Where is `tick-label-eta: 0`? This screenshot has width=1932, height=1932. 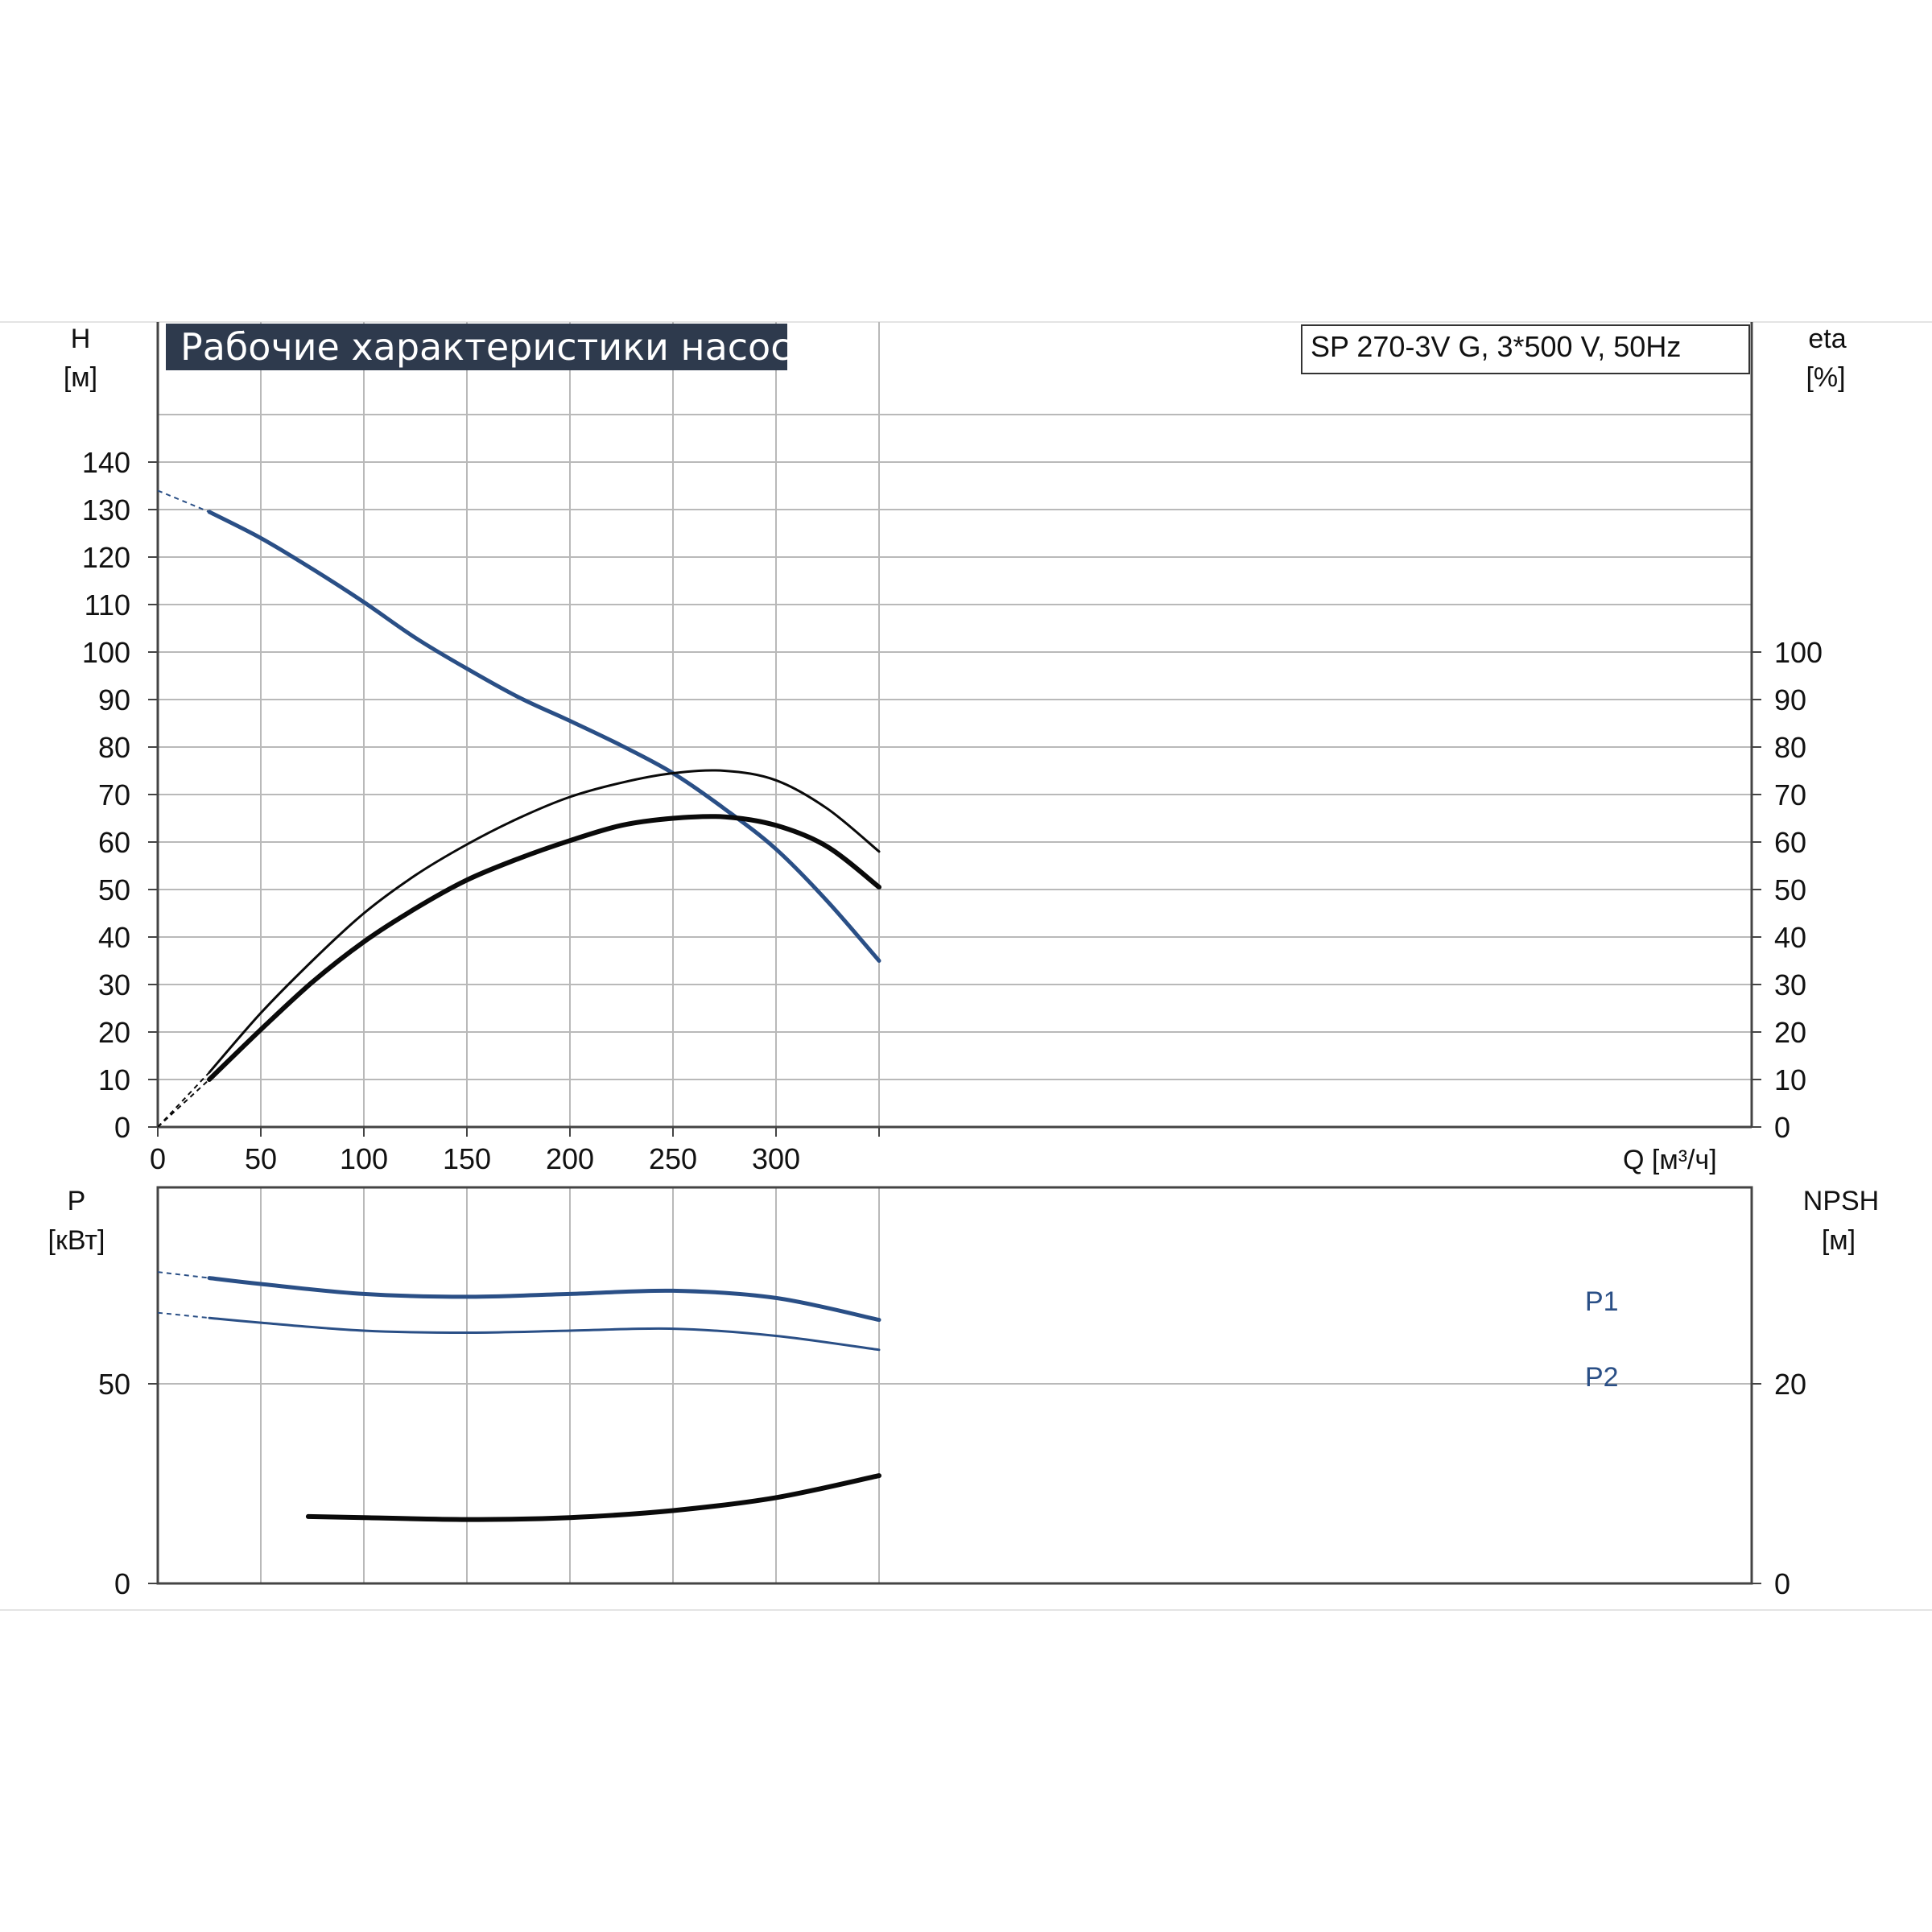
tick-label-eta: 0 is located at coordinates (1782, 1127).